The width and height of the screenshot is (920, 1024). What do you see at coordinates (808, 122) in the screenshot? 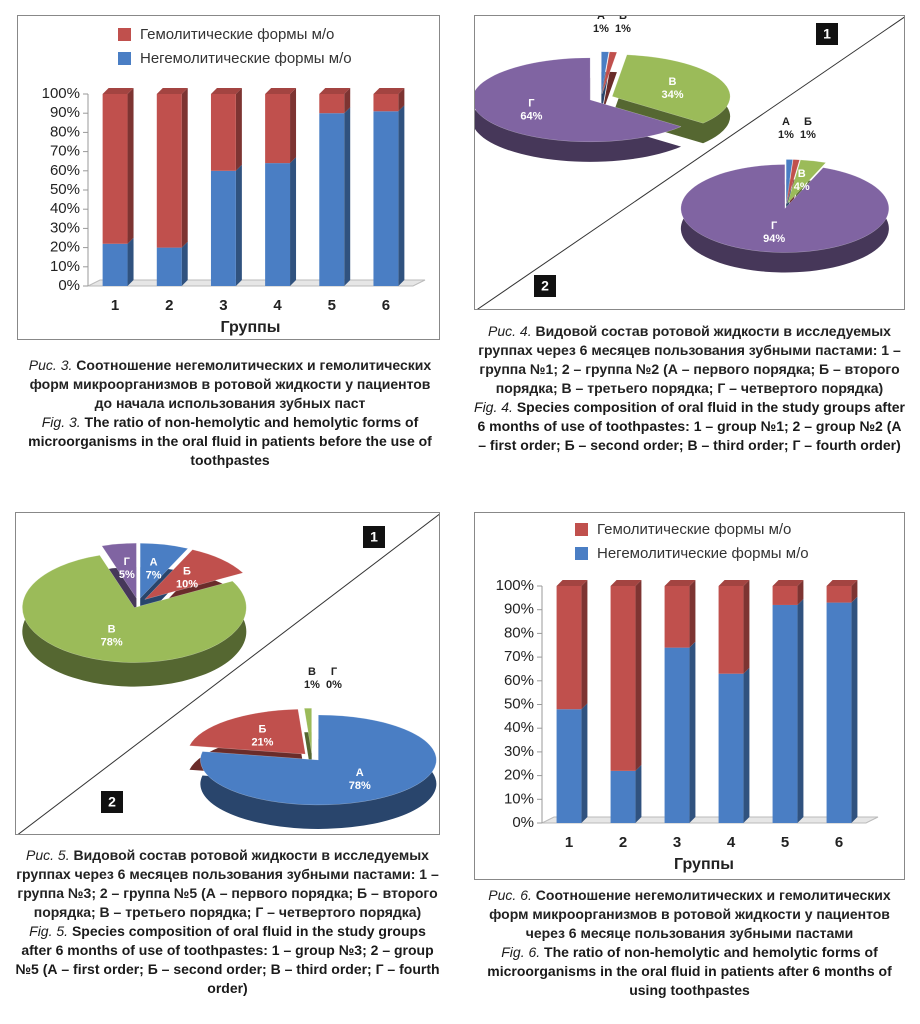
I see `pie-category-label: Б` at bounding box center [808, 122].